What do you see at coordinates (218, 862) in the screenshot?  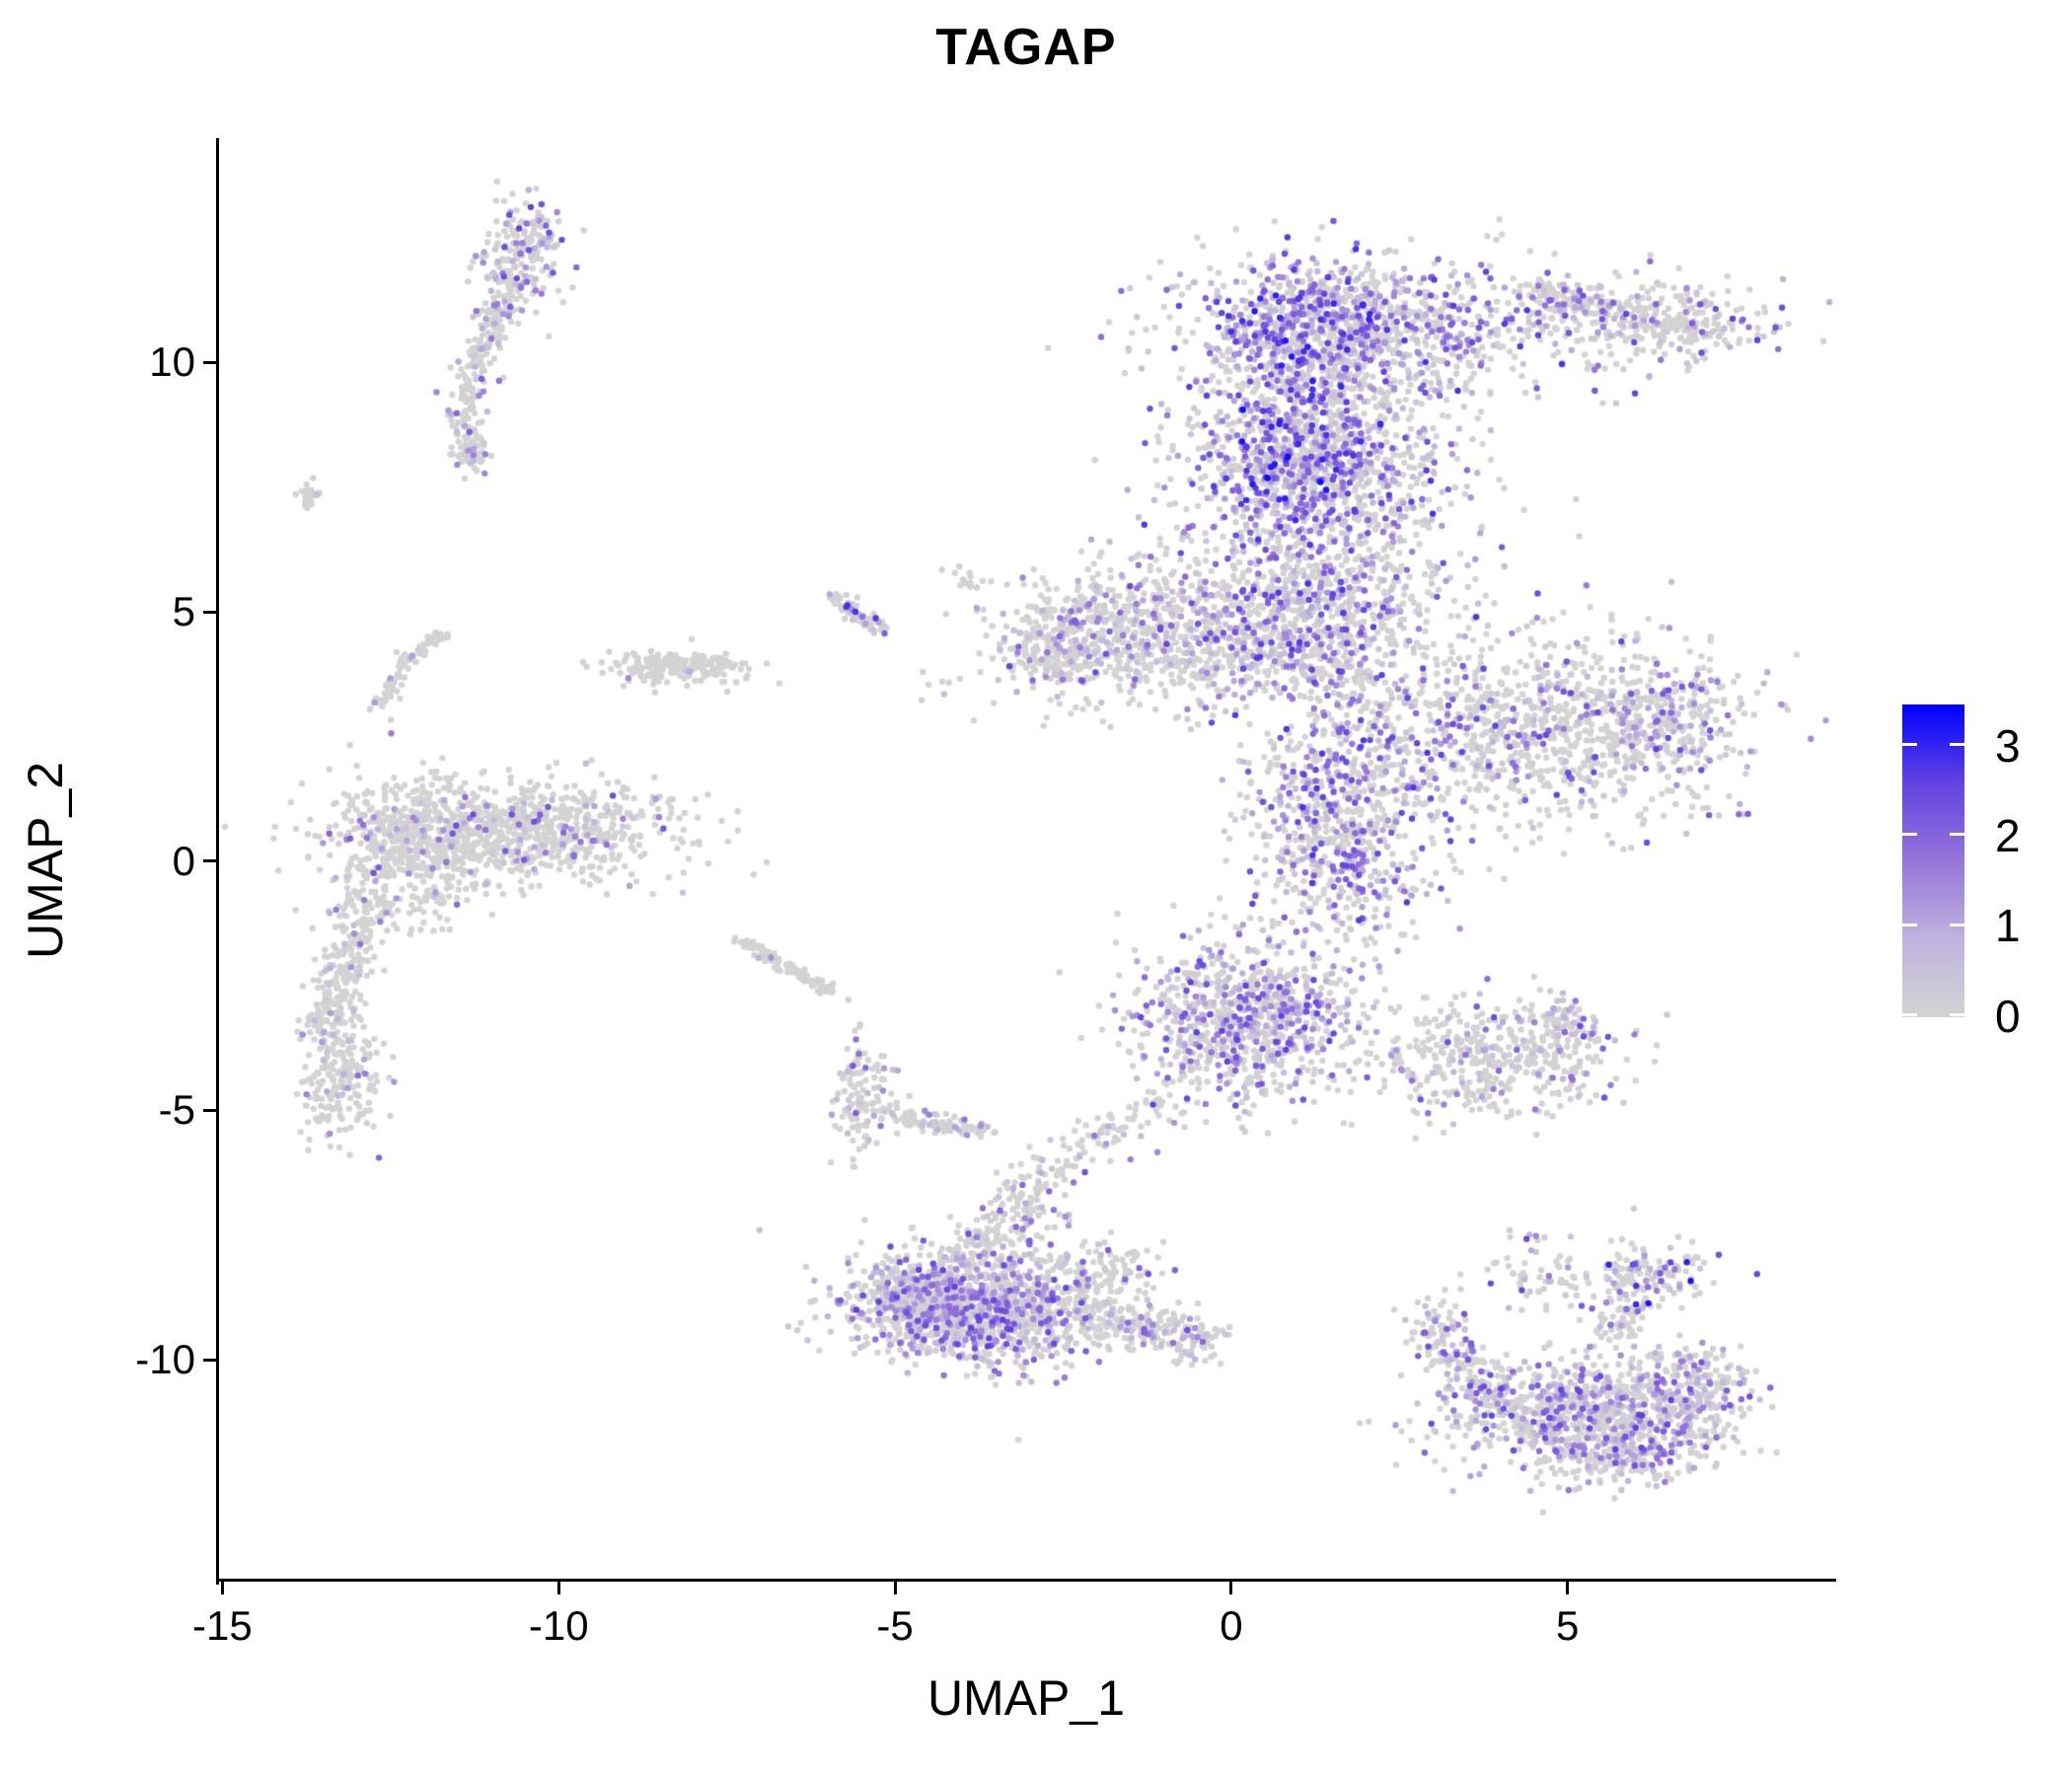 I see `y-axis-line` at bounding box center [218, 862].